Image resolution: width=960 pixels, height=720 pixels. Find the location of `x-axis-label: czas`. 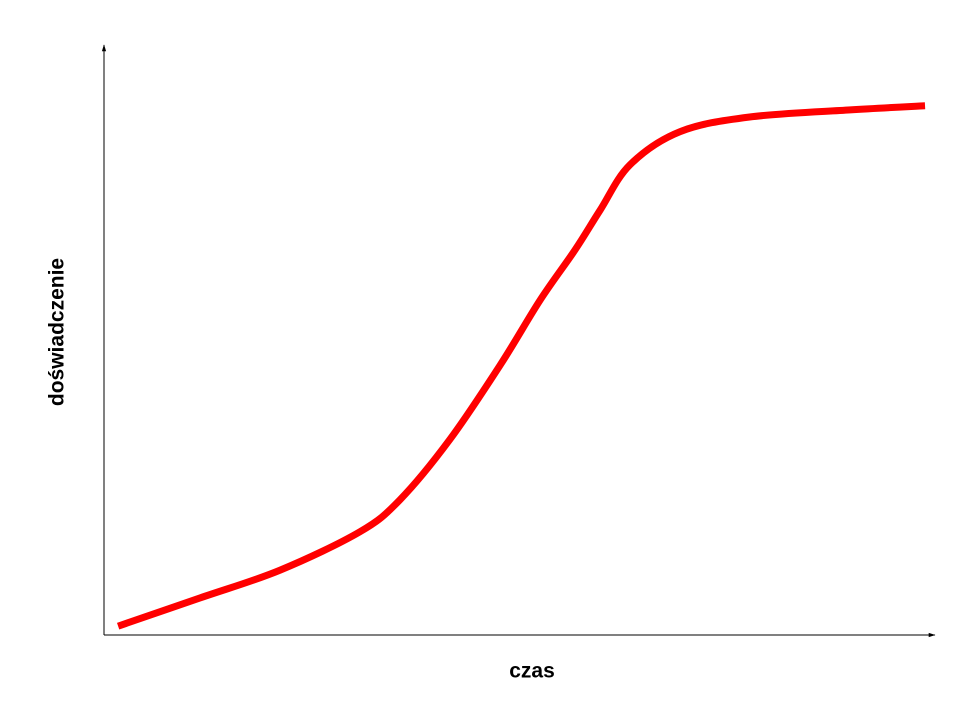

x-axis-label: czas is located at coordinates (532, 671).